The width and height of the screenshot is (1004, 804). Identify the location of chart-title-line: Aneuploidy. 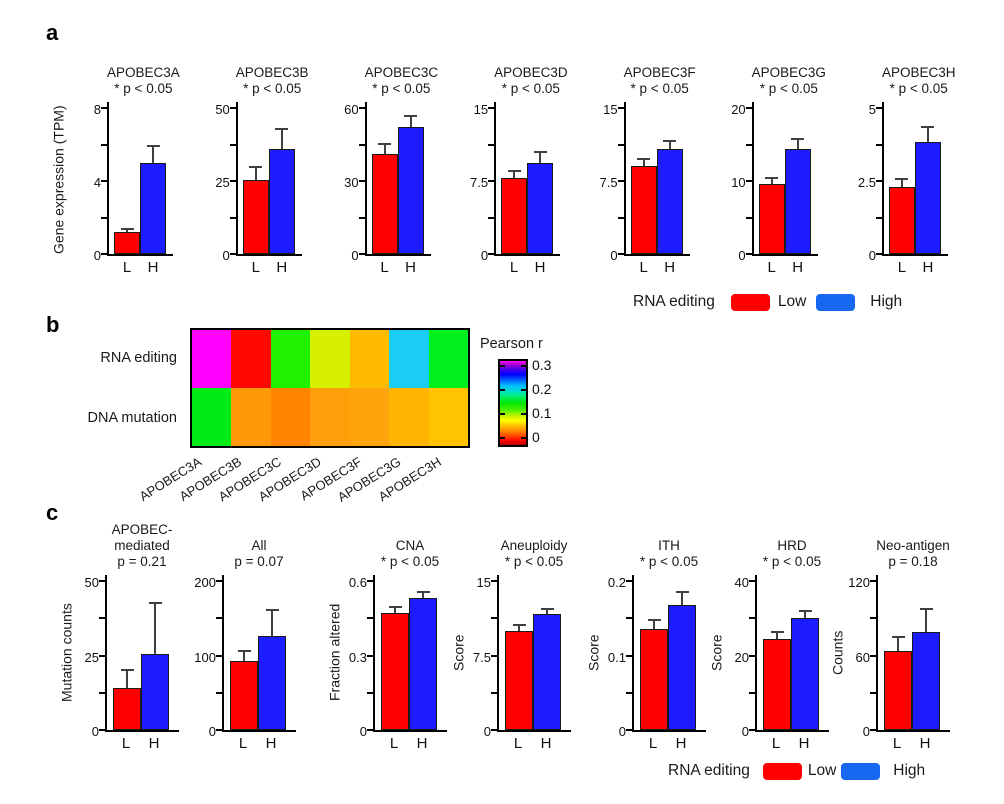
(534, 545).